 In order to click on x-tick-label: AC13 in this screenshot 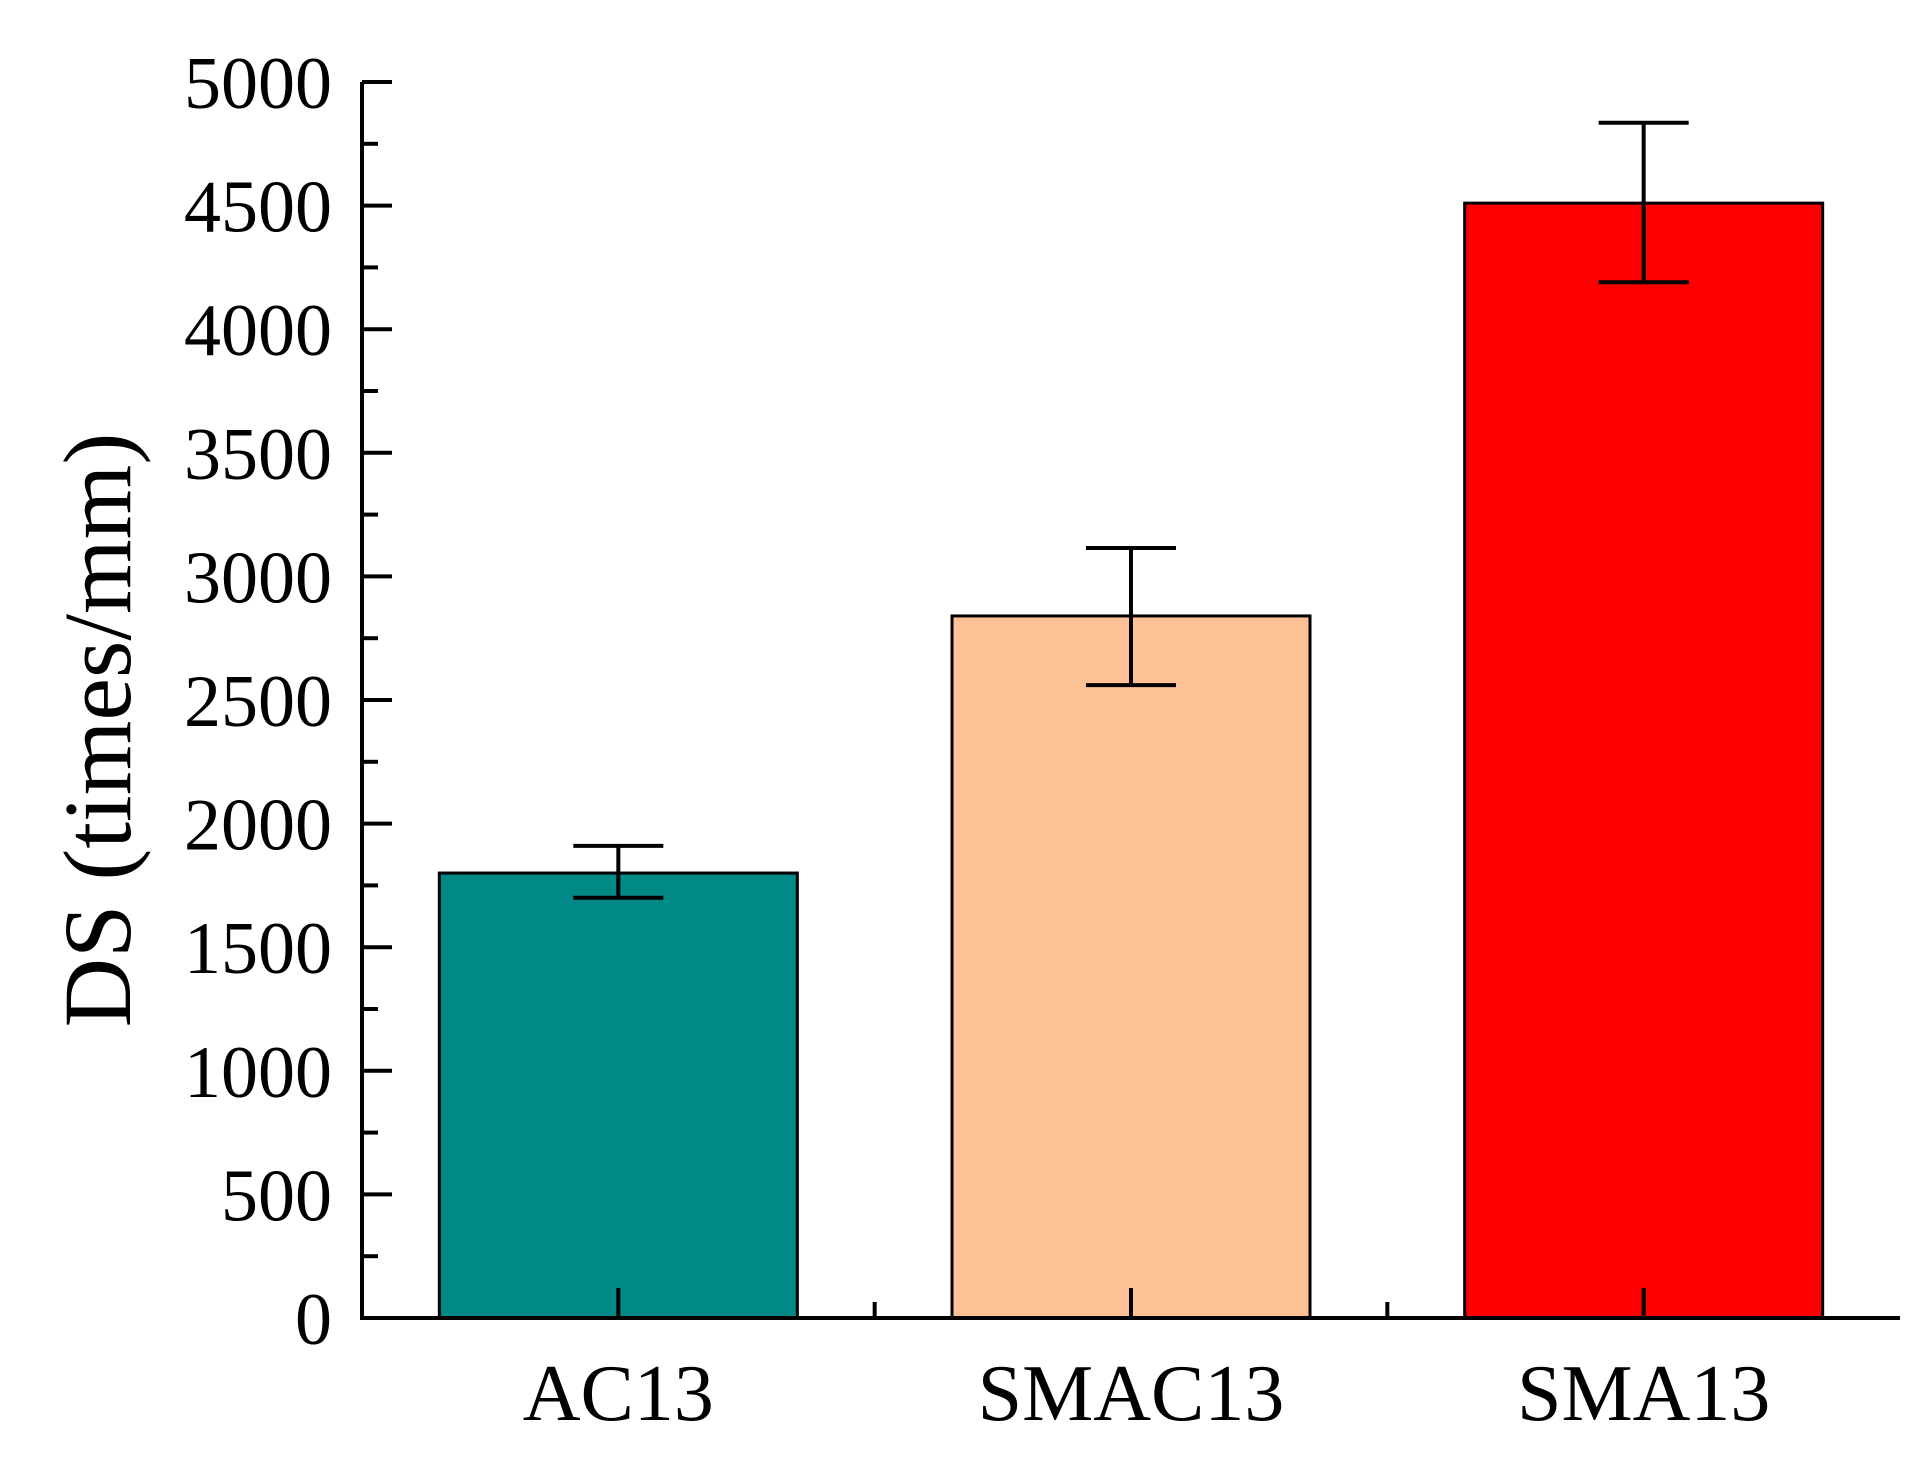, I will do `click(618, 1394)`.